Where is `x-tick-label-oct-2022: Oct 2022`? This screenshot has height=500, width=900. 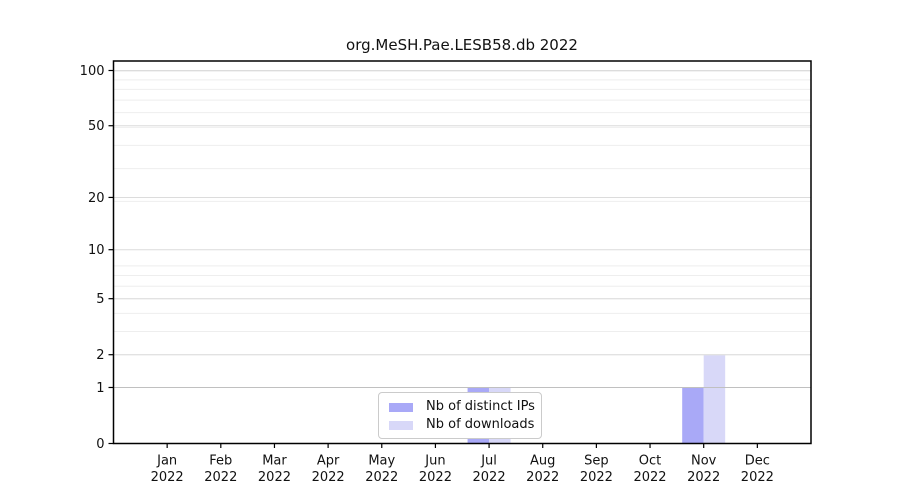
x-tick-label-oct-2022: Oct 2022 is located at coordinates (649, 470).